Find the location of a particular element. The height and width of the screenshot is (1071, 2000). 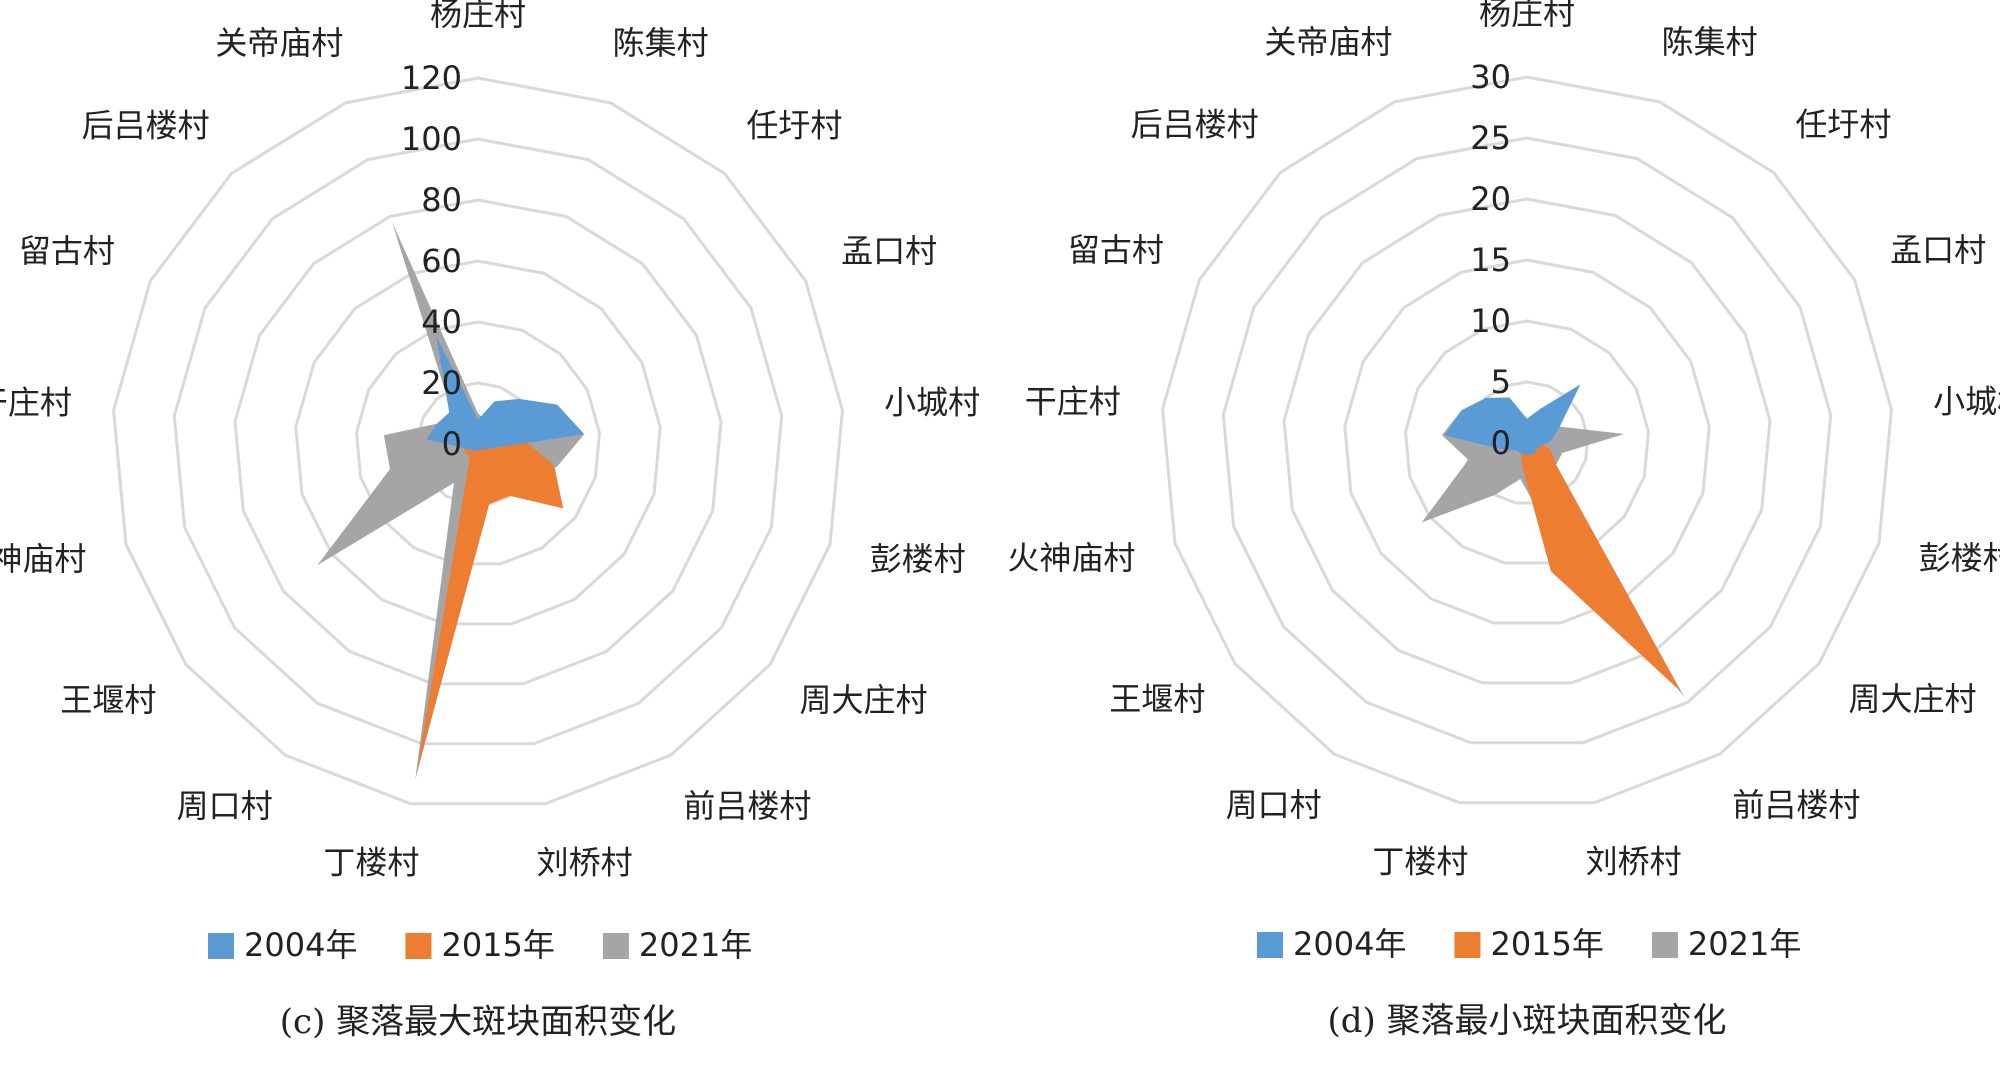

chart-caption: (d) 聚落最小斑块面积变化 is located at coordinates (1526, 1021).